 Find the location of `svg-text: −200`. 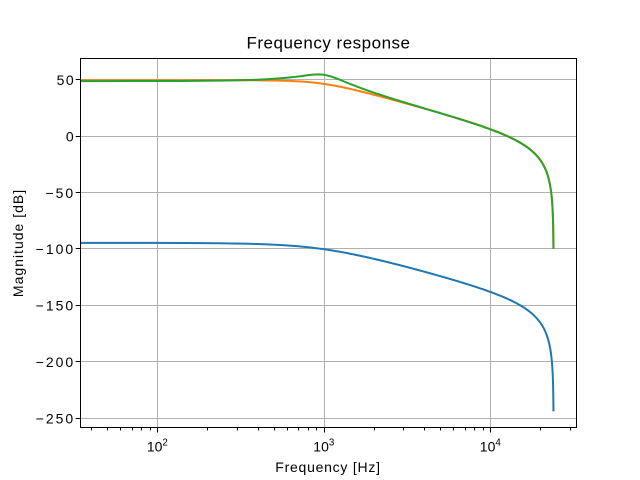

svg-text: −200 is located at coordinates (56, 362).